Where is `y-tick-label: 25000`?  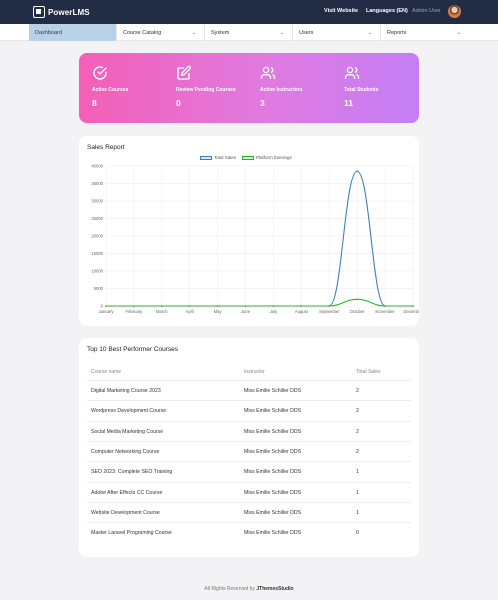 y-tick-label: 25000 is located at coordinates (97, 218).